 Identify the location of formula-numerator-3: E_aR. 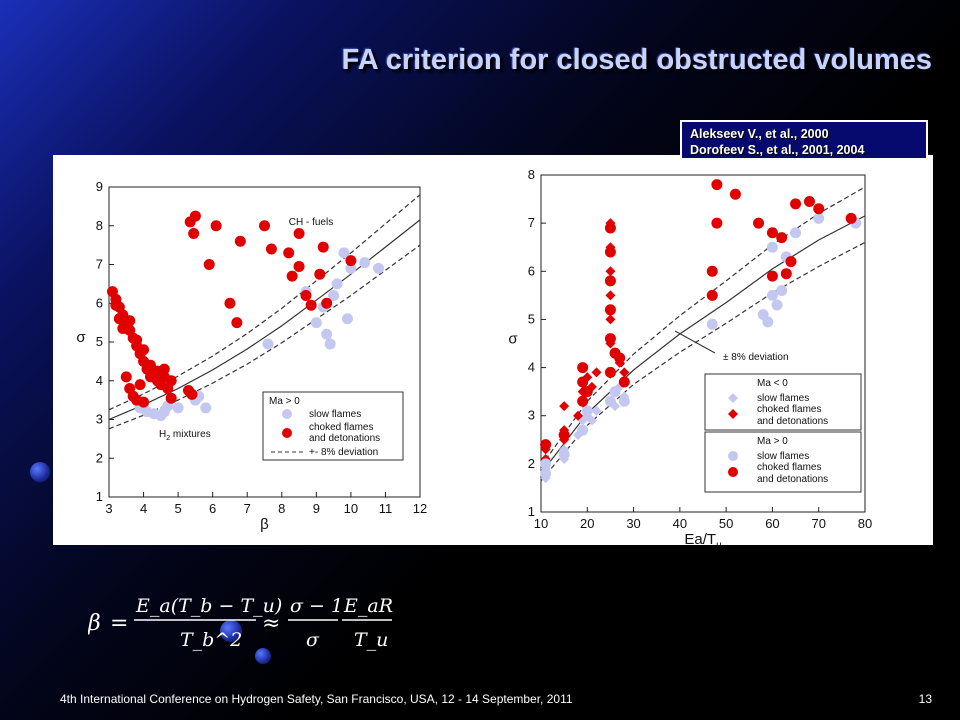
(368, 606).